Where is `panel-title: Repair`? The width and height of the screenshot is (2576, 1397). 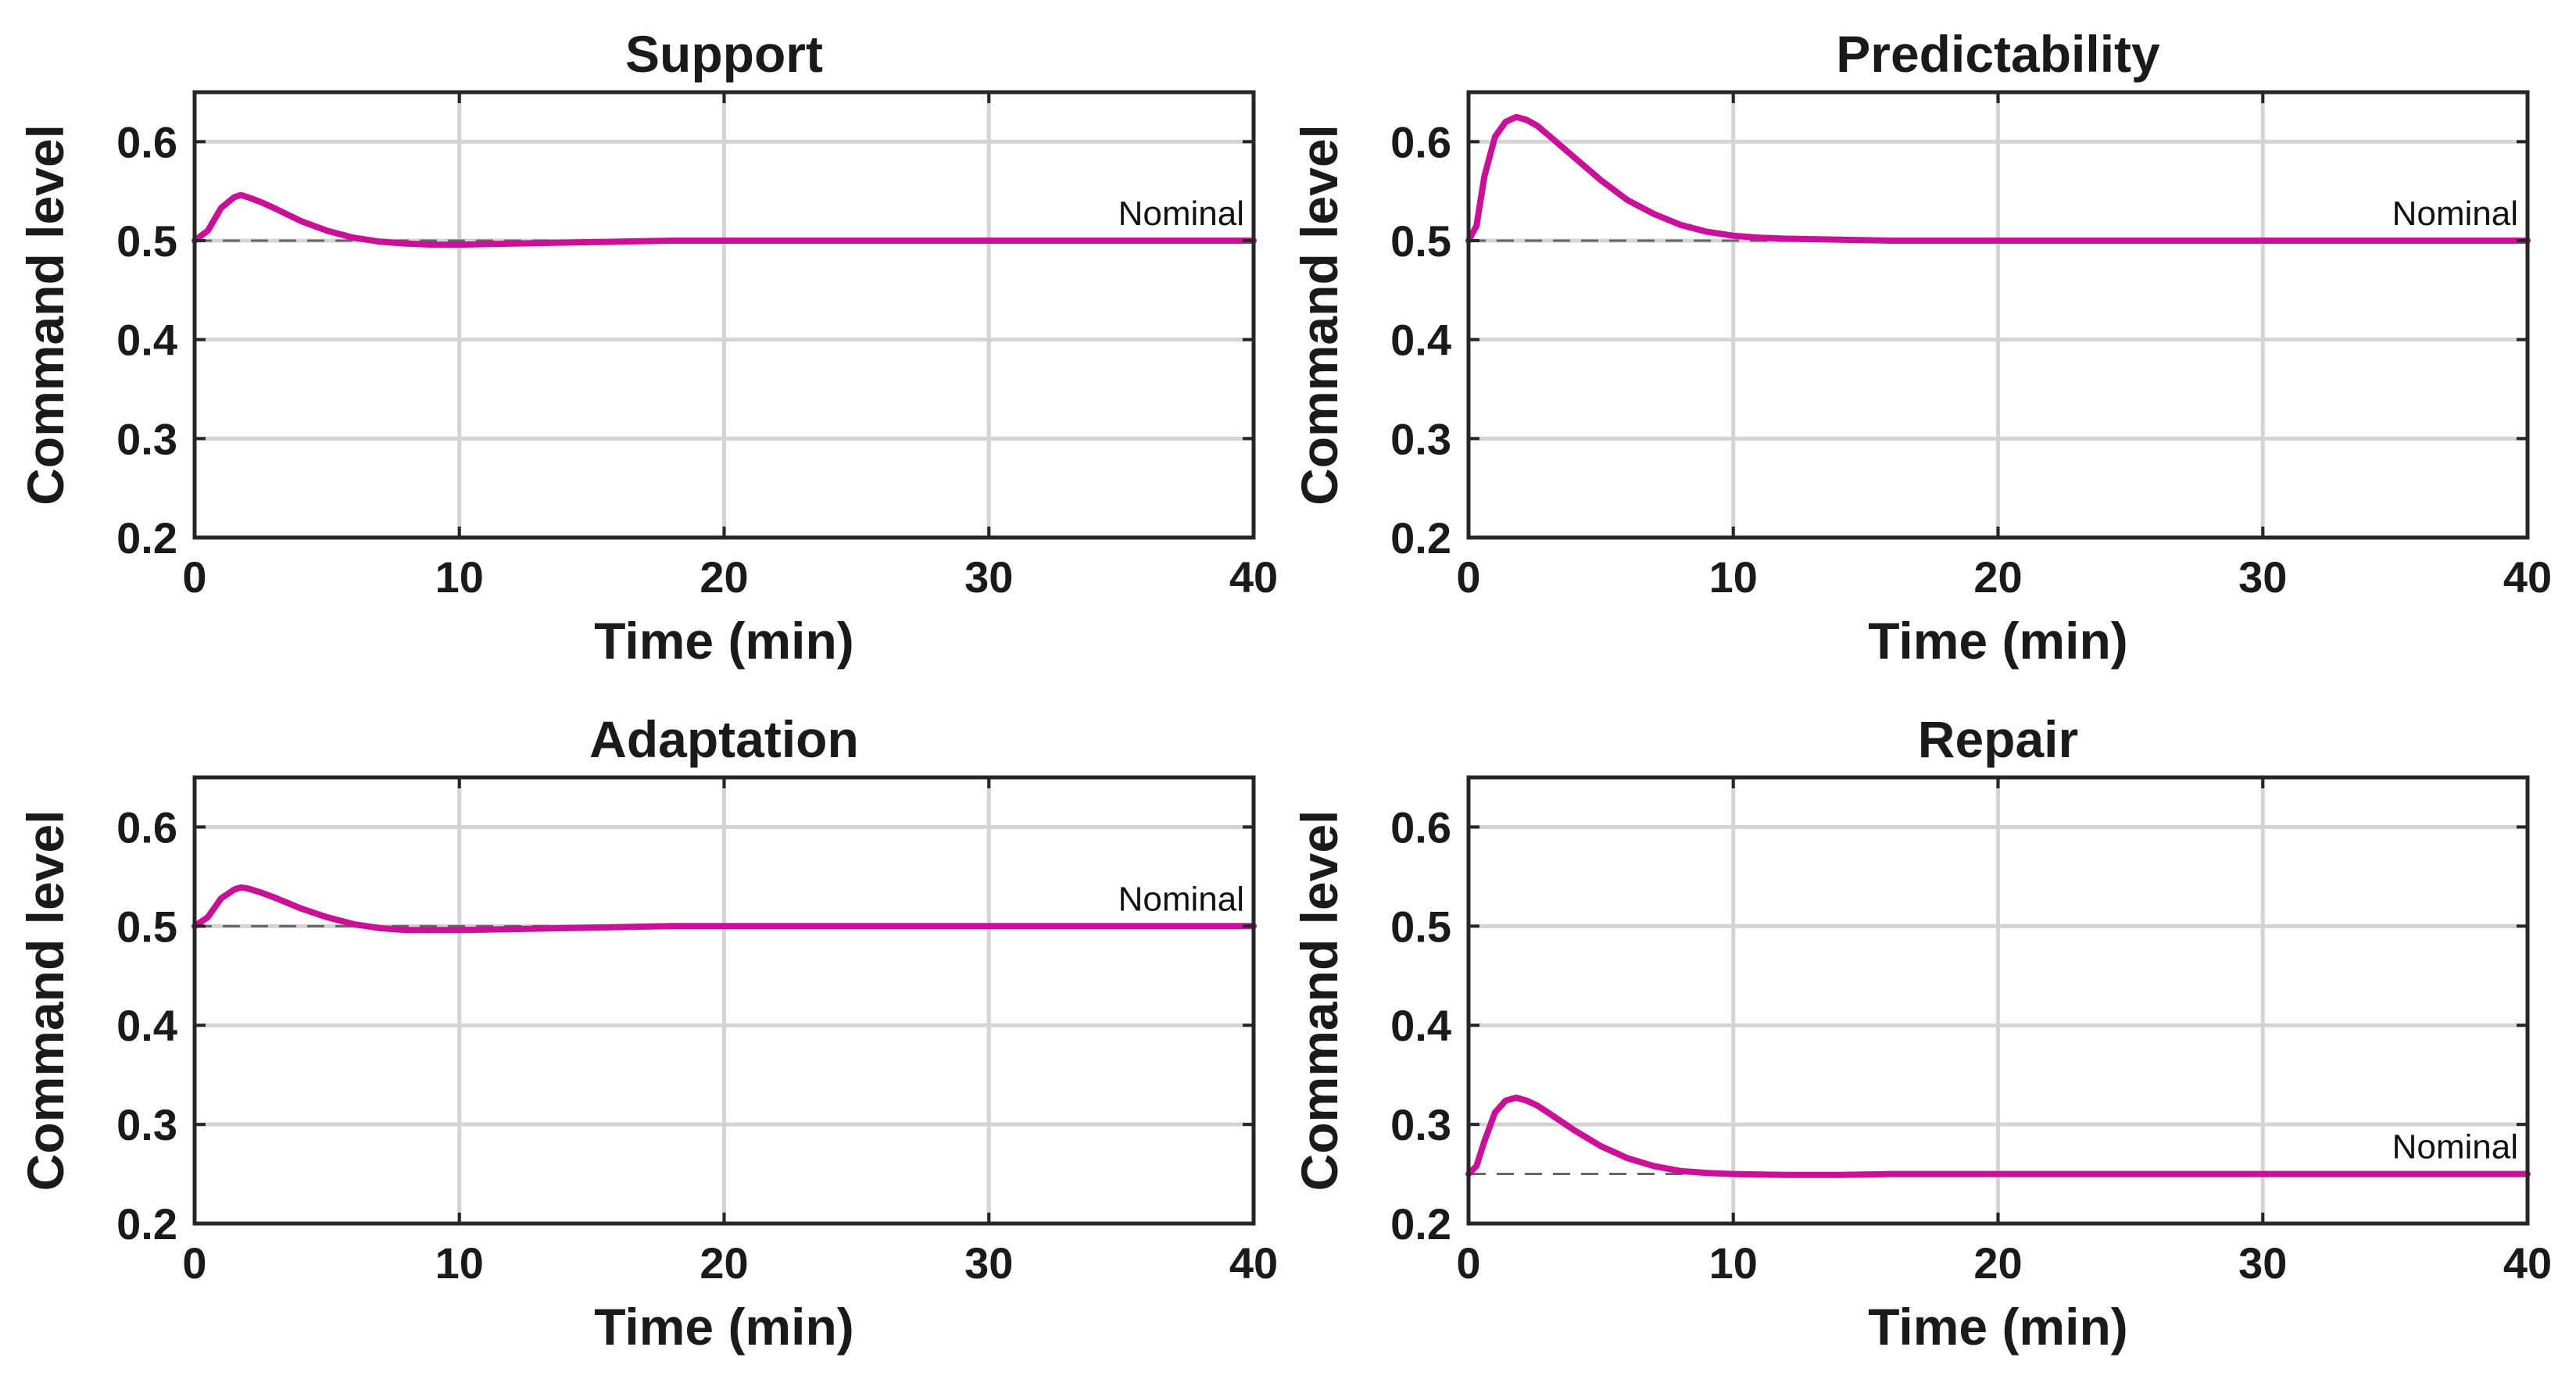 panel-title: Repair is located at coordinates (1998, 739).